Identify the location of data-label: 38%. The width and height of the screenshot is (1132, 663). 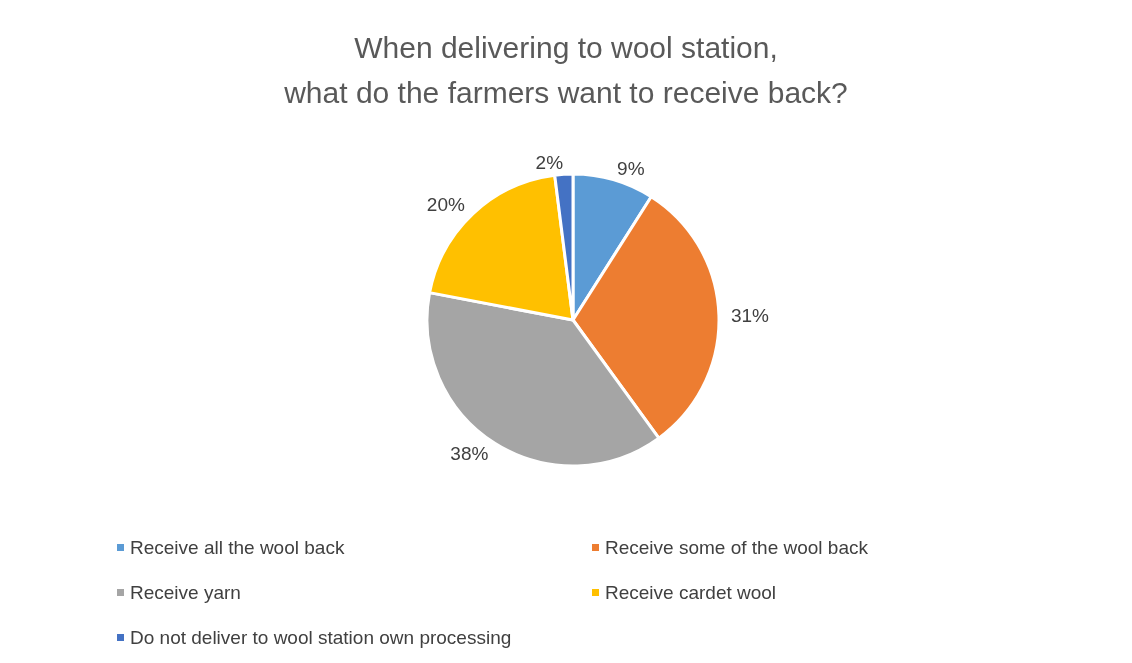
(469, 453).